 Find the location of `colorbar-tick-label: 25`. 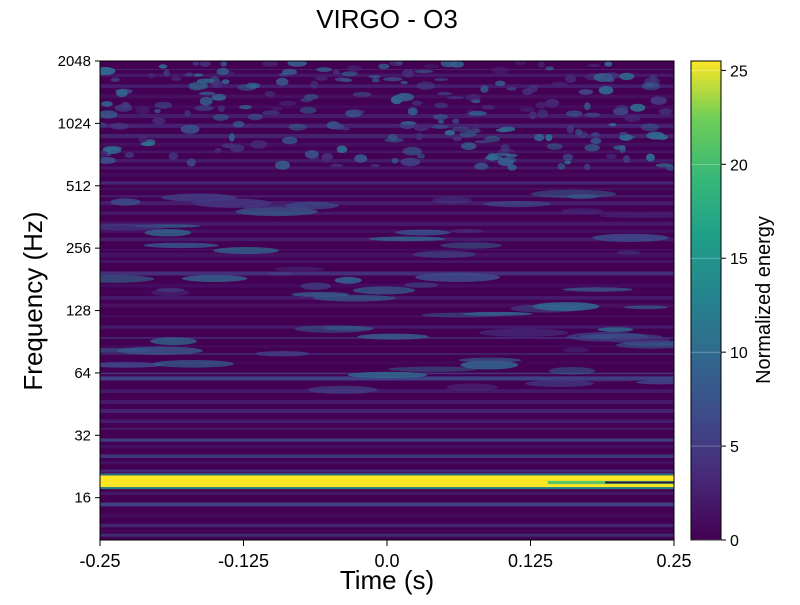

colorbar-tick-label: 25 is located at coordinates (739, 71).